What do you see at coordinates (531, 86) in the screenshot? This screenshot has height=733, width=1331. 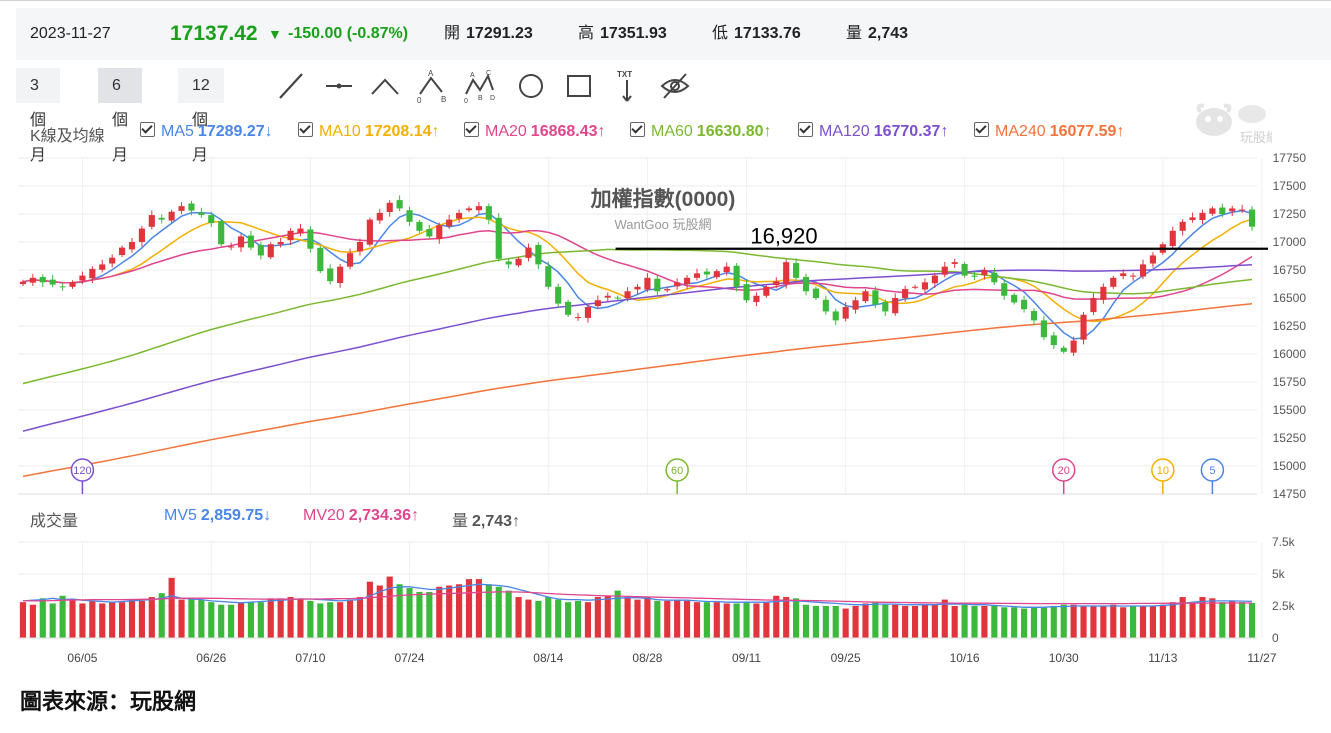 I see `circle-tool-icon` at bounding box center [531, 86].